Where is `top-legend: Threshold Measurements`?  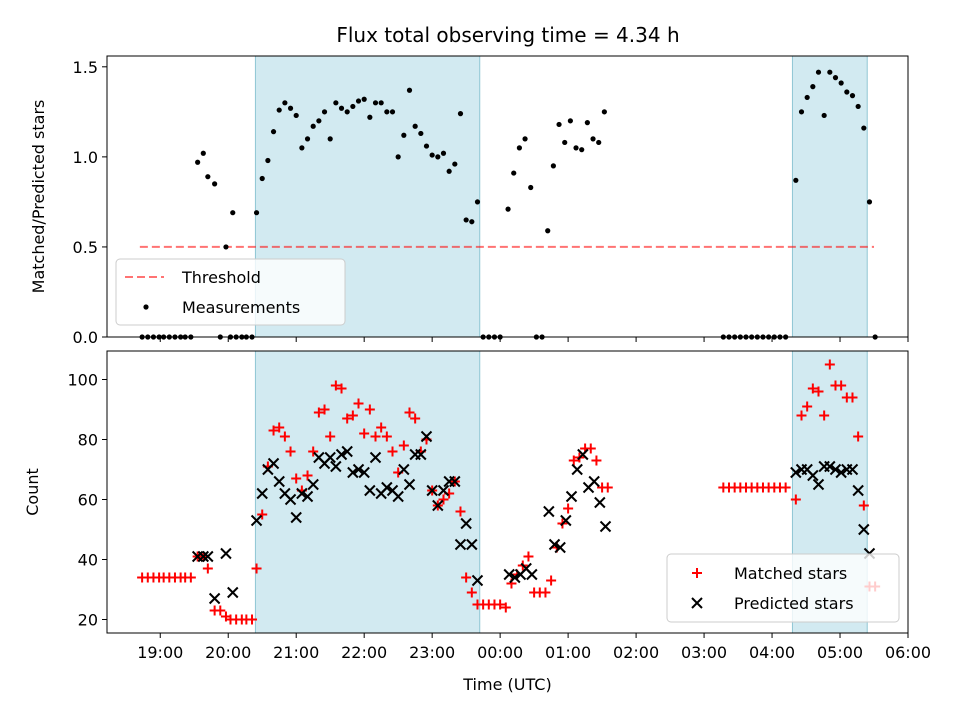
top-legend: Threshold Measurements is located at coordinates (230, 292).